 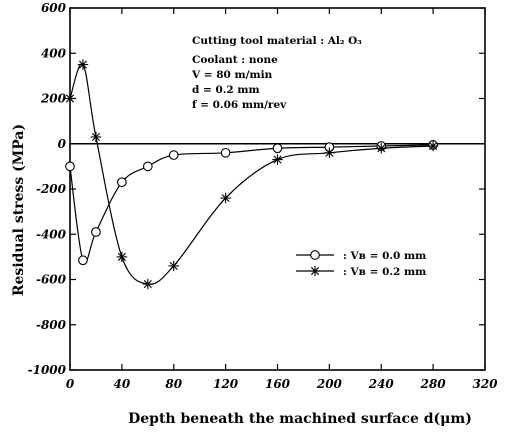 What do you see at coordinates (51, 189) in the screenshot?
I see `y-tick-label: -200` at bounding box center [51, 189].